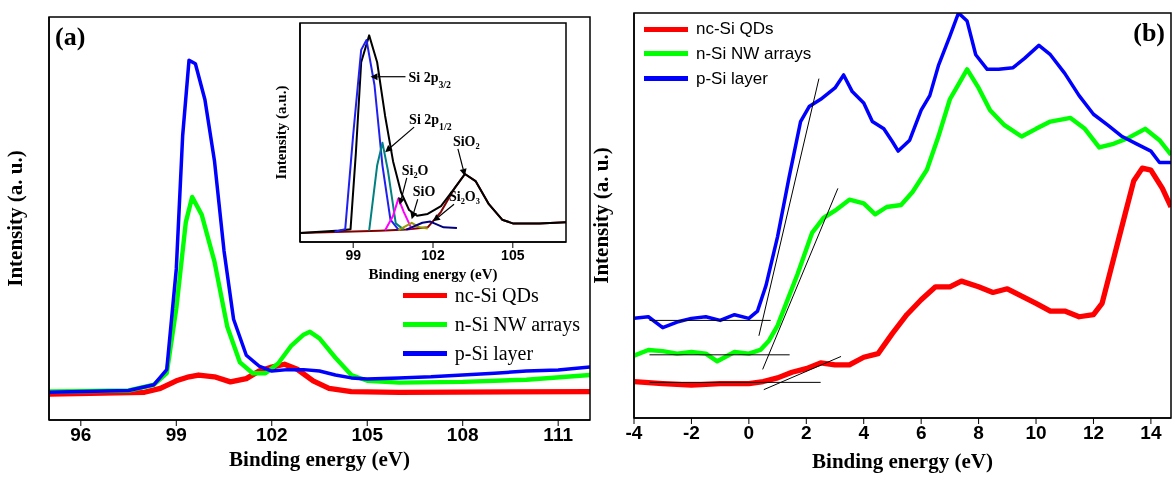 The height and width of the screenshot is (484, 1173). What do you see at coordinates (81, 435) in the screenshot?
I see `x-tick-label: 96` at bounding box center [81, 435].